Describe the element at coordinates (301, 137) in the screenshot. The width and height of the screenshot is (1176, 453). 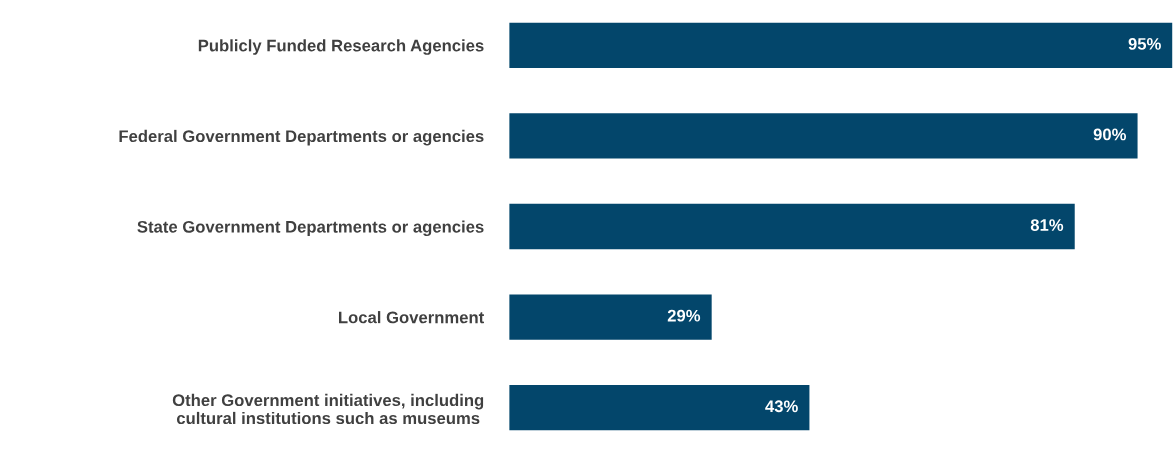
I see `y-tick-label: Federal Government Departments or agencies` at that location.